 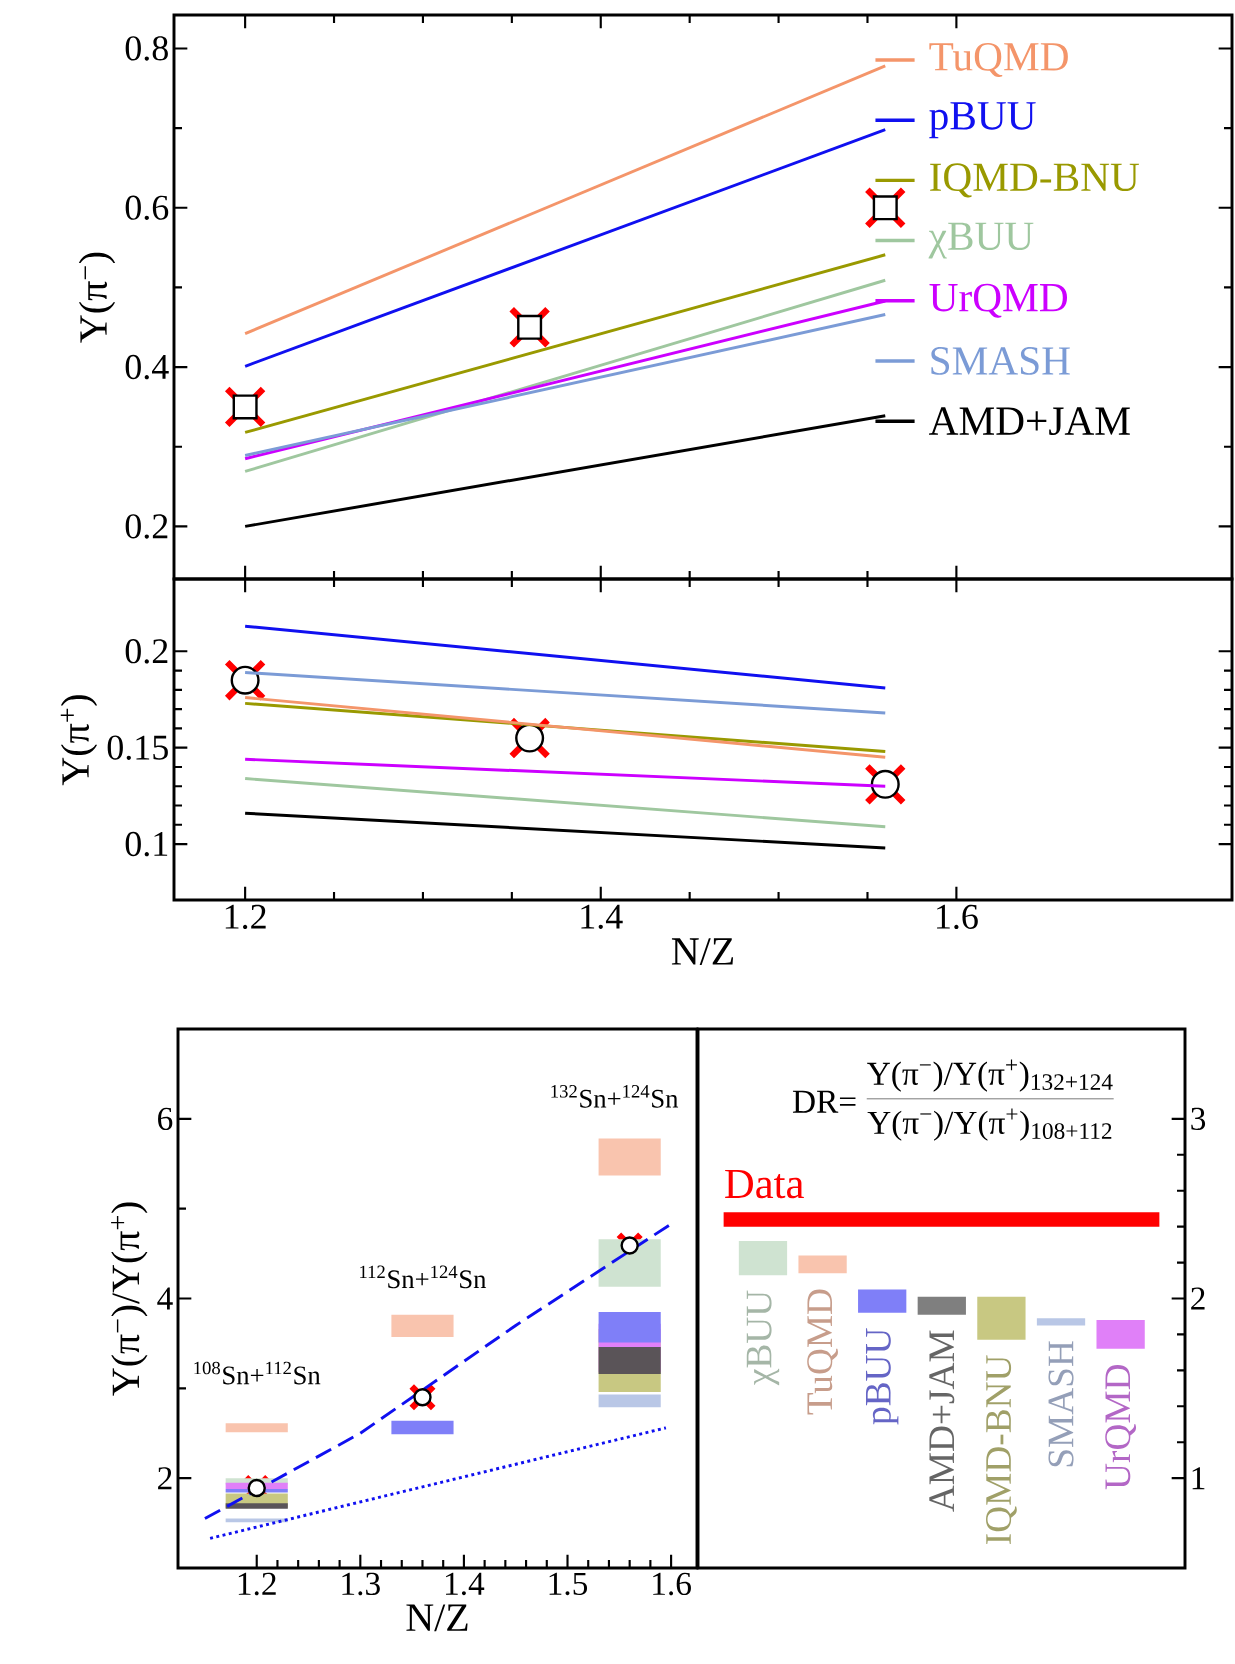 What do you see at coordinates (990, 1075) in the screenshot?
I see `annotation: Y(π$^{−}$)/Y(π$^{+}$)$_{132+124}$` at bounding box center [990, 1075].